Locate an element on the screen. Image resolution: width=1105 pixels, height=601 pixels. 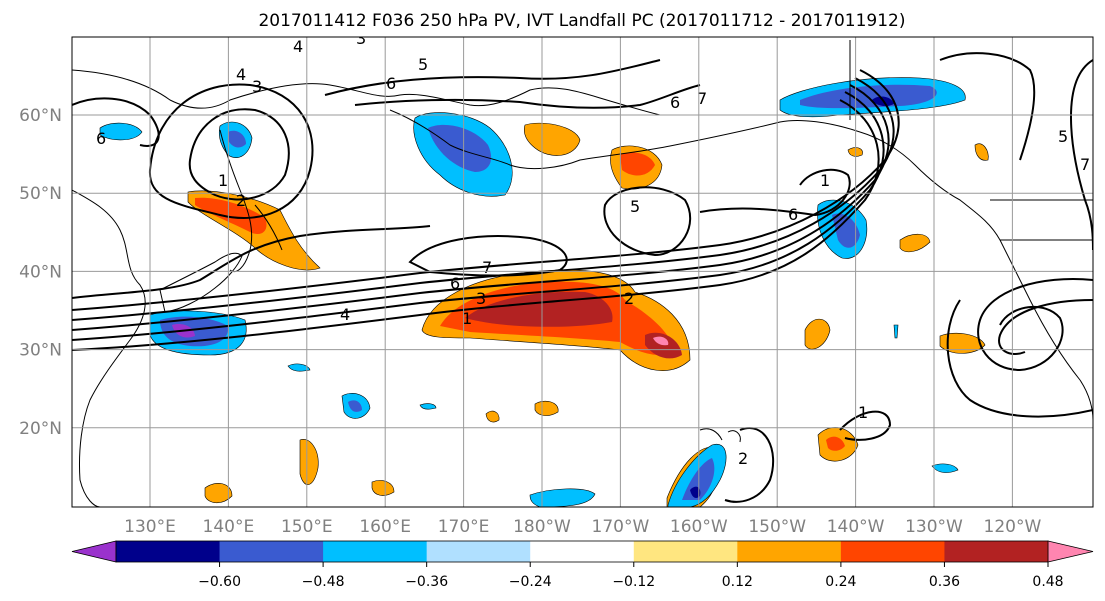
lon-tick-label: 170°W is located at coordinates (621, 527).